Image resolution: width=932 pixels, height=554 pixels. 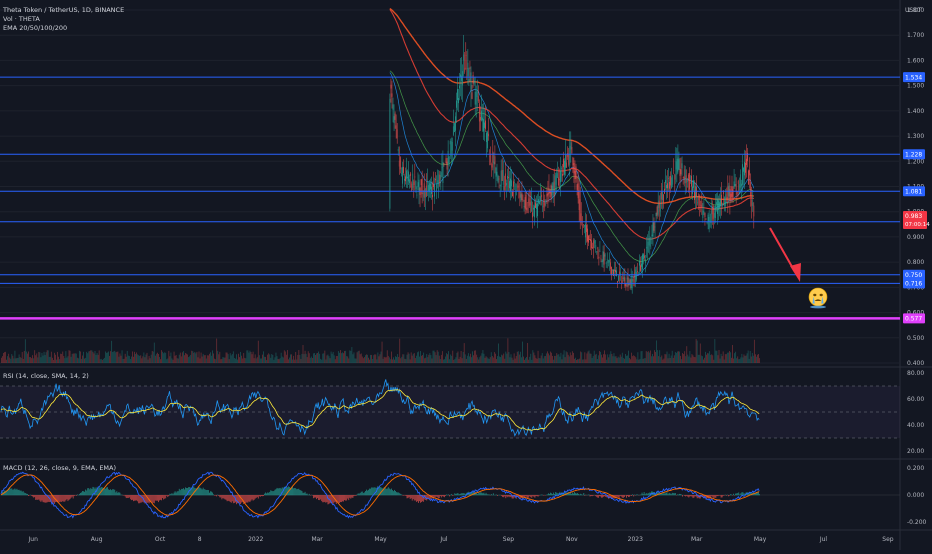 What do you see at coordinates (63, 19) in the screenshot?
I see `volume-legend: Vol · THETA` at bounding box center [63, 19].